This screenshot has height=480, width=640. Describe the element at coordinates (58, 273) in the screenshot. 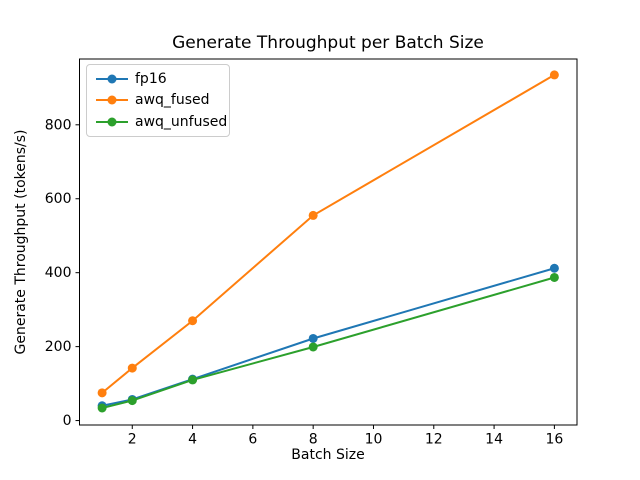

I see `y-tick-label: 400` at that location.